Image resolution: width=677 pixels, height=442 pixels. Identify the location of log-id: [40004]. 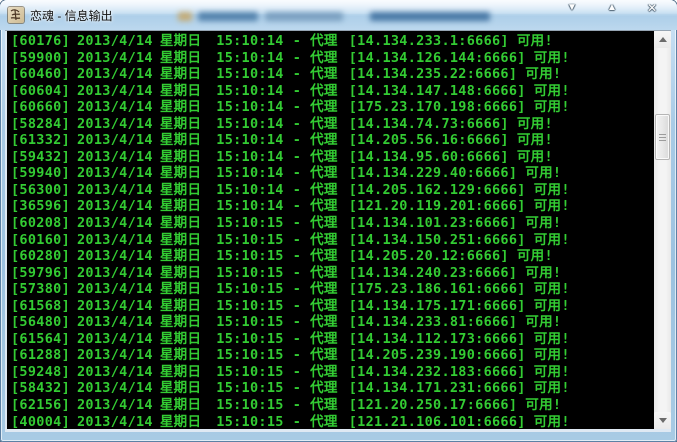
(40, 421).